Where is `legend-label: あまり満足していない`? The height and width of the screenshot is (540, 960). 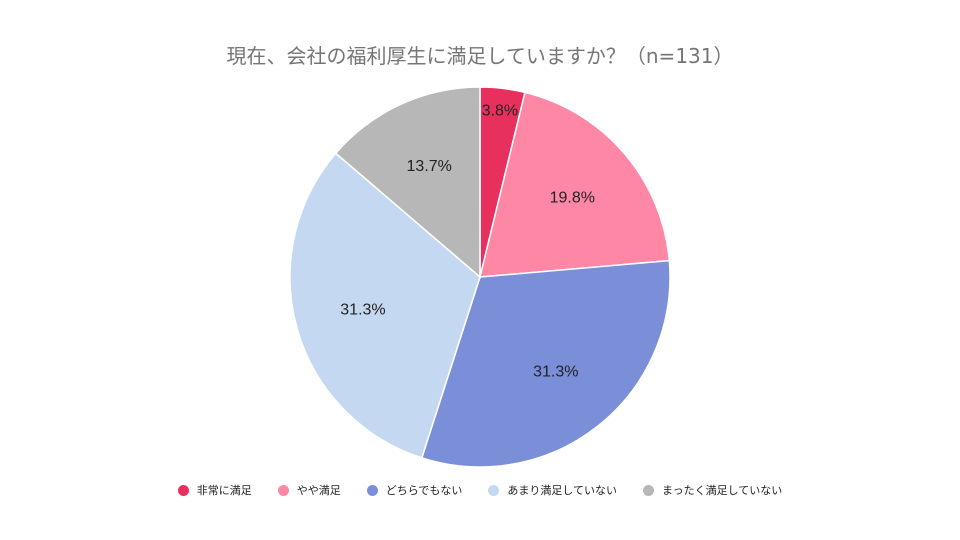
legend-label: あまり満足していない is located at coordinates (562, 490).